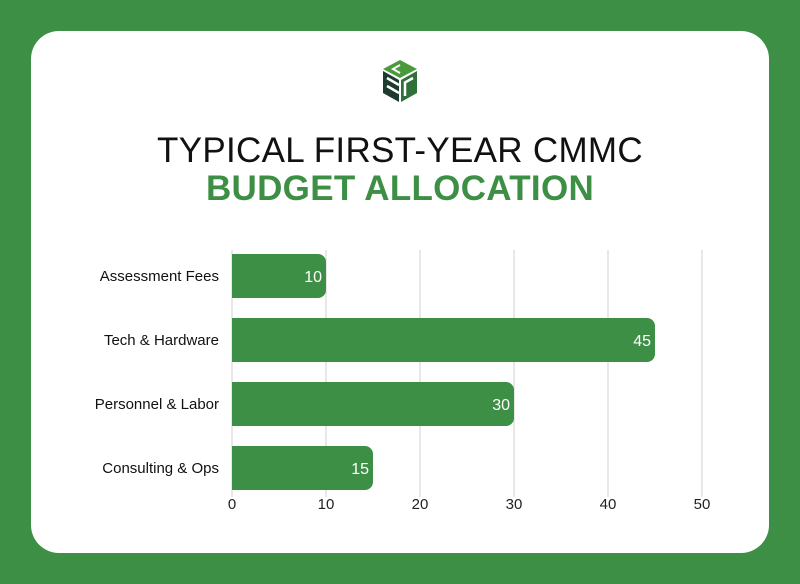 The width and height of the screenshot is (800, 584). I want to click on data-label-1: 45, so click(642, 341).